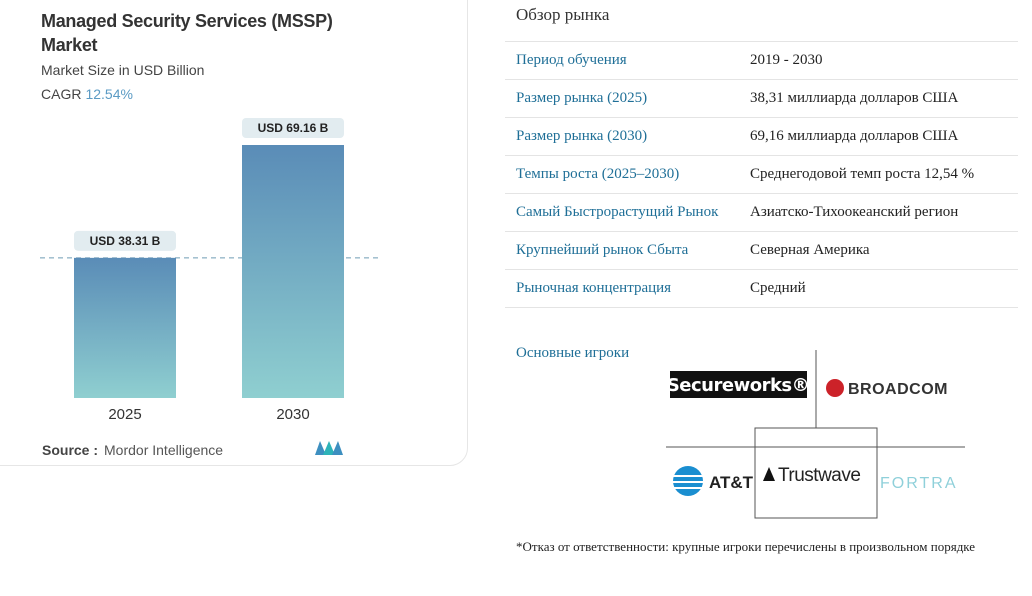 Image resolution: width=1032 pixels, height=596 pixels. I want to click on value-label: USD 38.31 B, so click(125, 241).